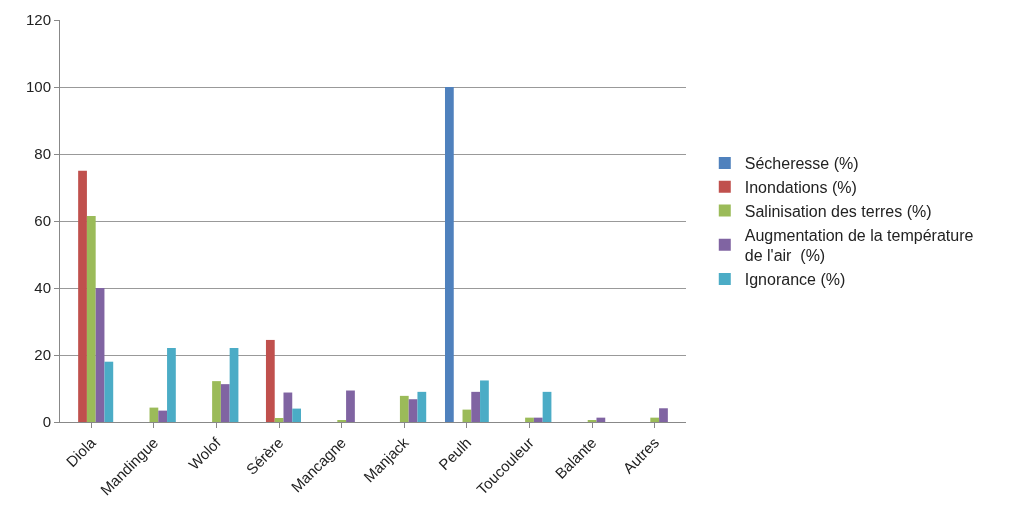  I want to click on legend-label: Sécheresse (%), so click(801, 164).